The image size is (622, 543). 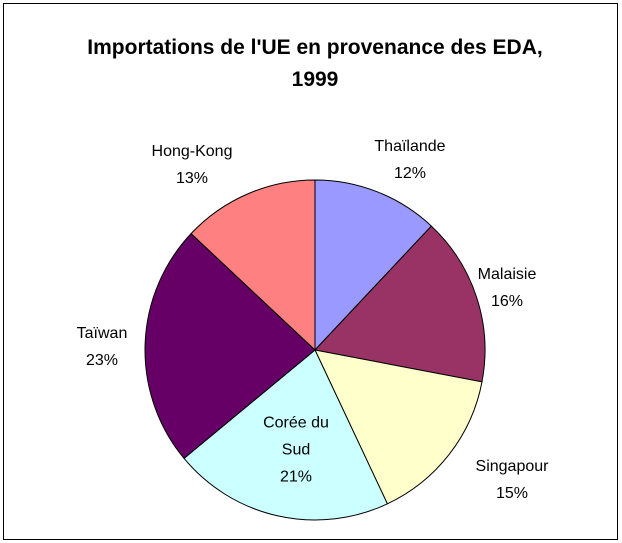 What do you see at coordinates (102, 360) in the screenshot?
I see `label-value: 23%` at bounding box center [102, 360].